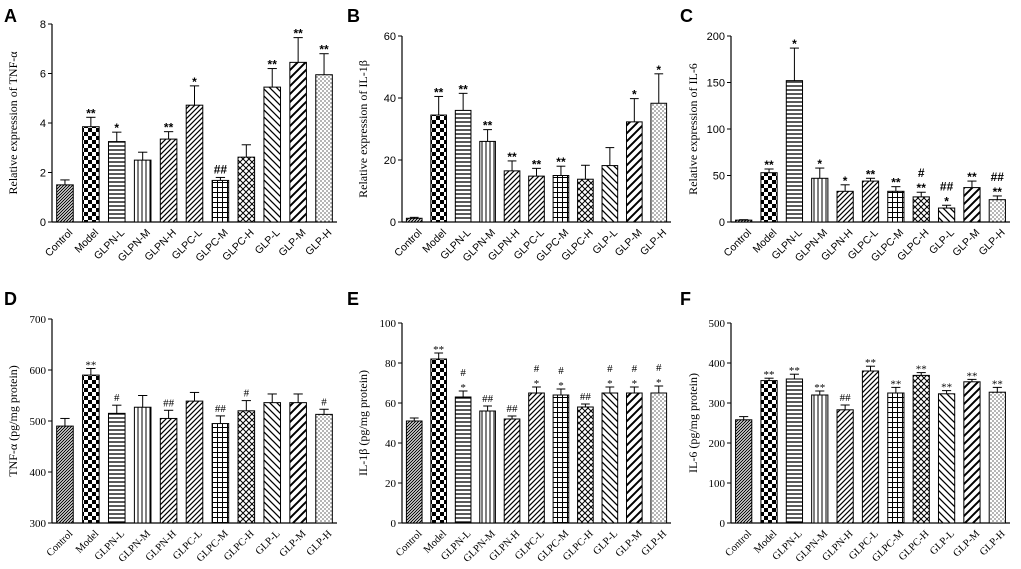 Image resolution: width=1021 pixels, height=569 pixels. I want to click on panel-letter: B, so click(353, 16).